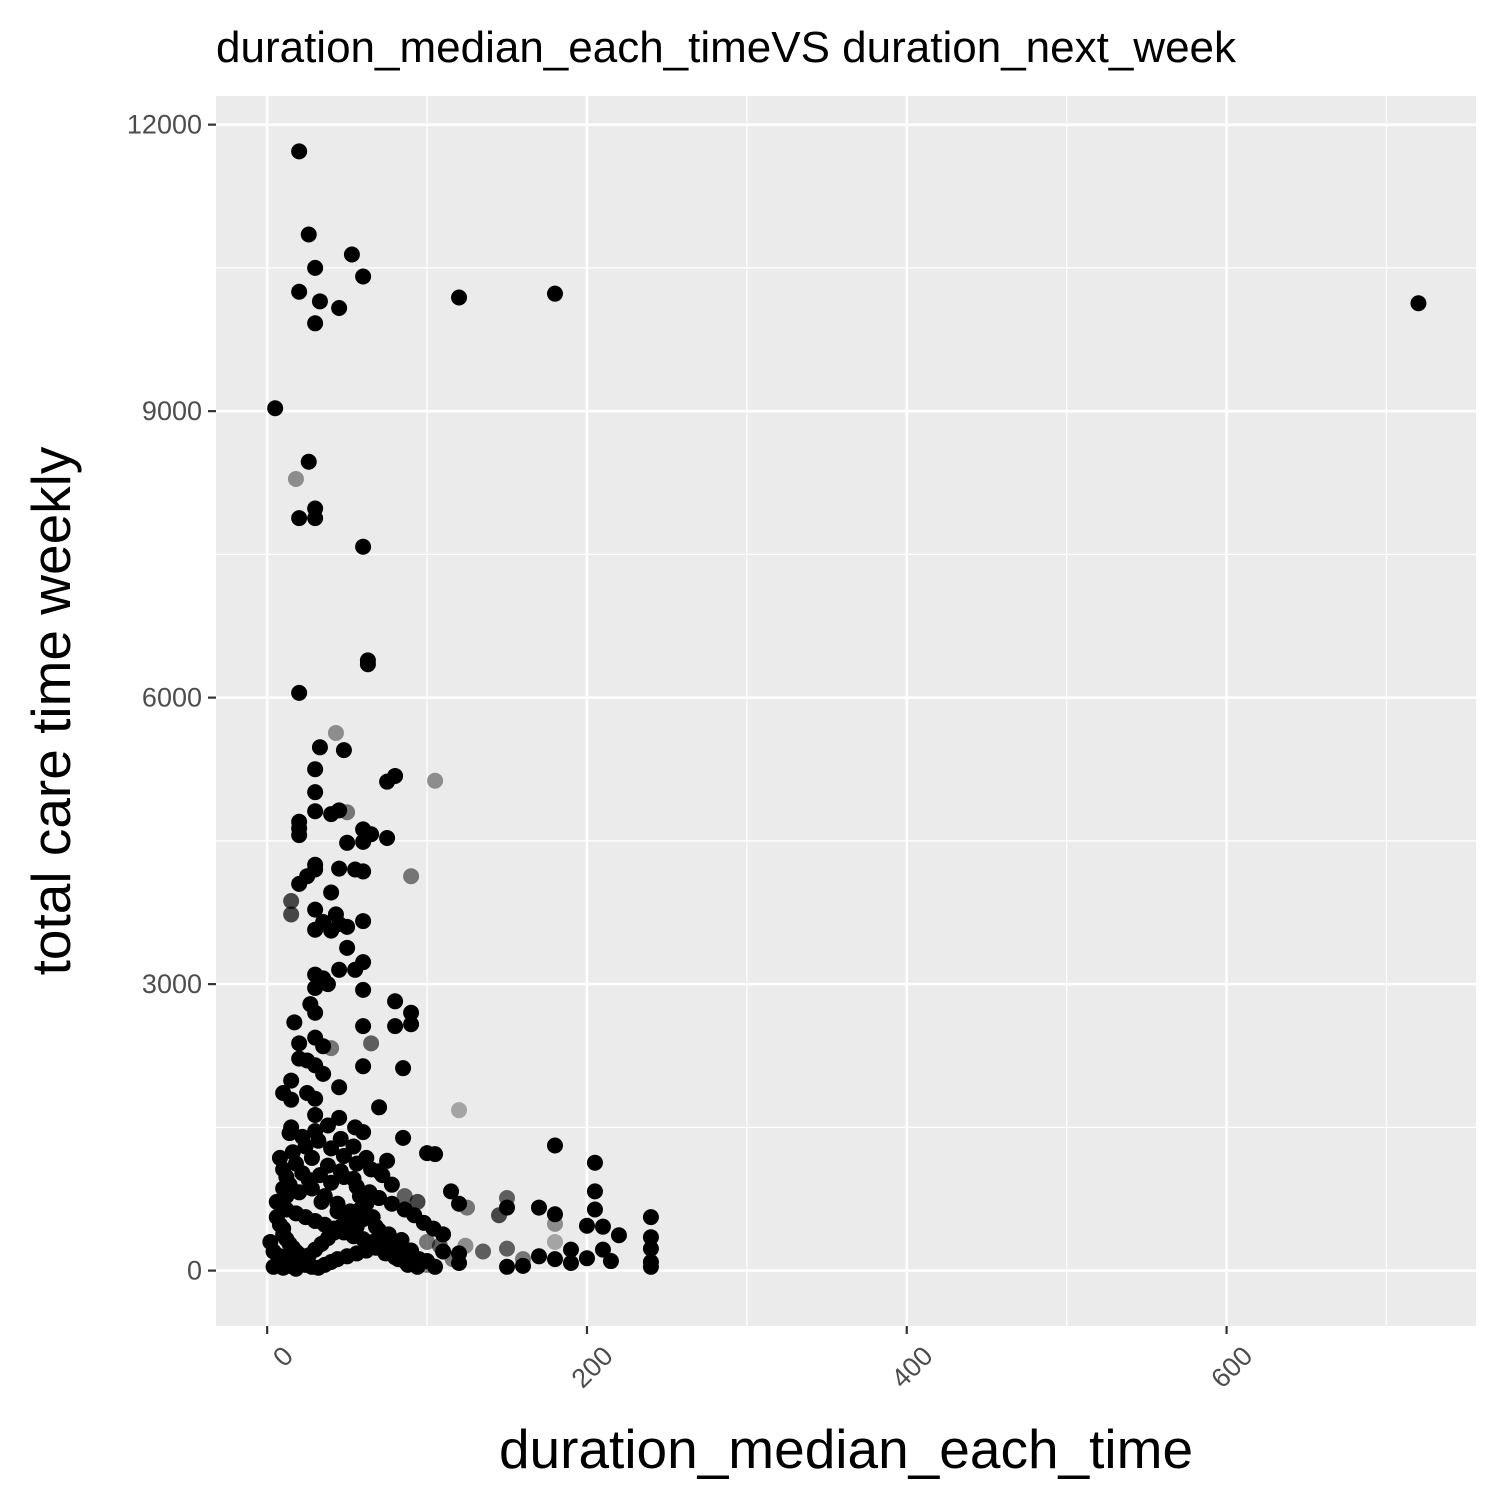 This screenshot has width=1500, height=1500. Describe the element at coordinates (846, 1449) in the screenshot. I see `x-axis-title: duration_median_each_time` at that location.